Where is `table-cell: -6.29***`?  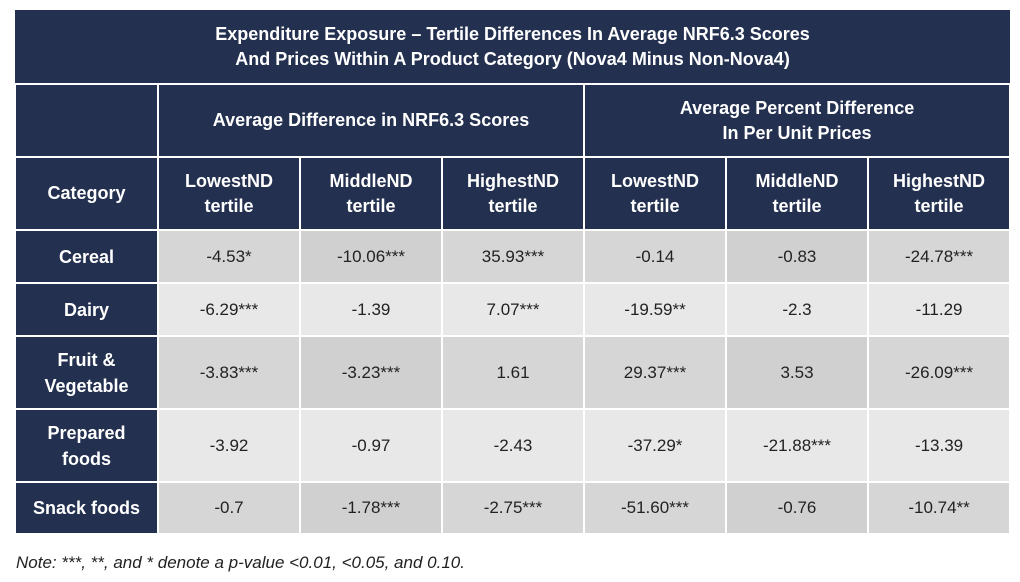
table-cell: -6.29*** is located at coordinates (229, 309).